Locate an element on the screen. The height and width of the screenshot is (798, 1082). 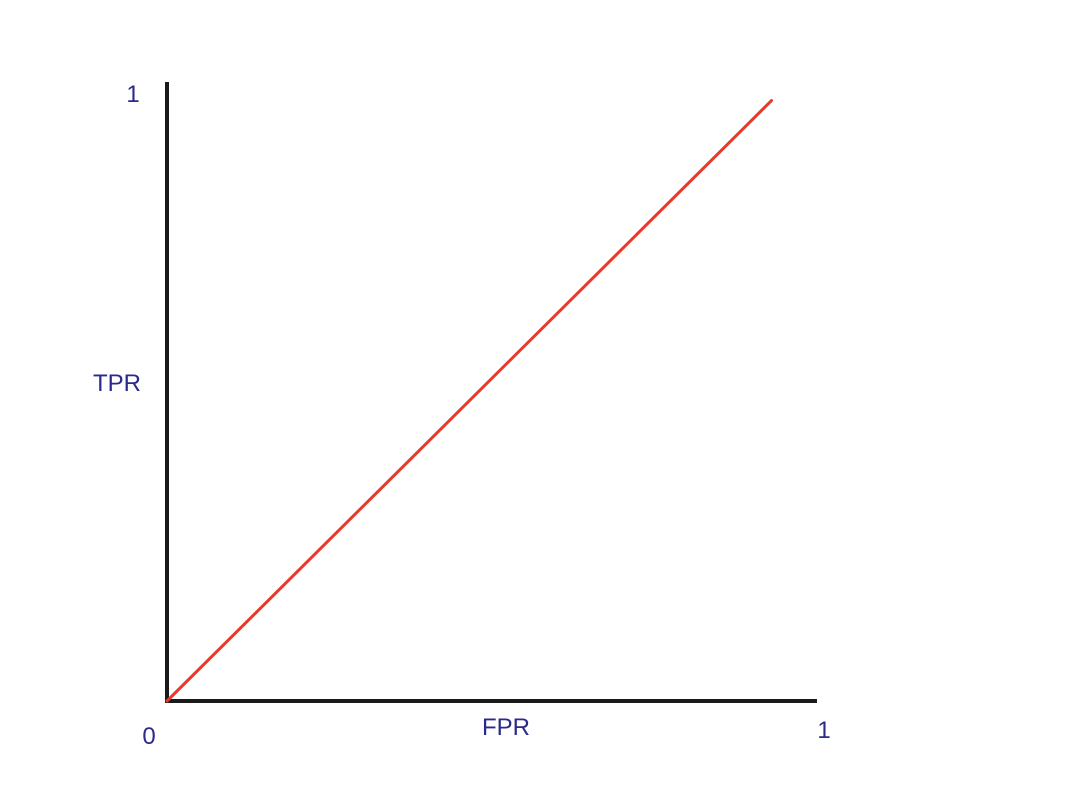
y-axis-tick-label-max: 1 is located at coordinates (132, 94).